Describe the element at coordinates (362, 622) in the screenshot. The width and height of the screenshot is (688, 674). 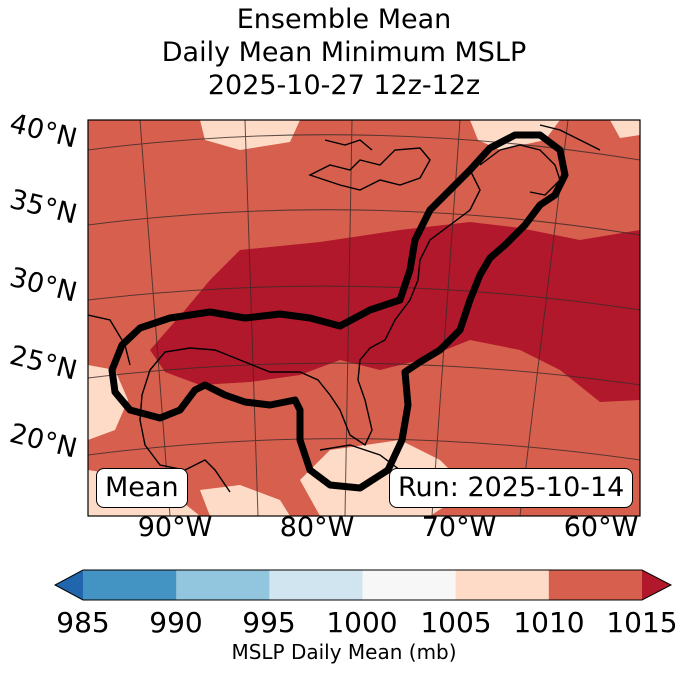
I see `colorbar-tick: 1000` at that location.